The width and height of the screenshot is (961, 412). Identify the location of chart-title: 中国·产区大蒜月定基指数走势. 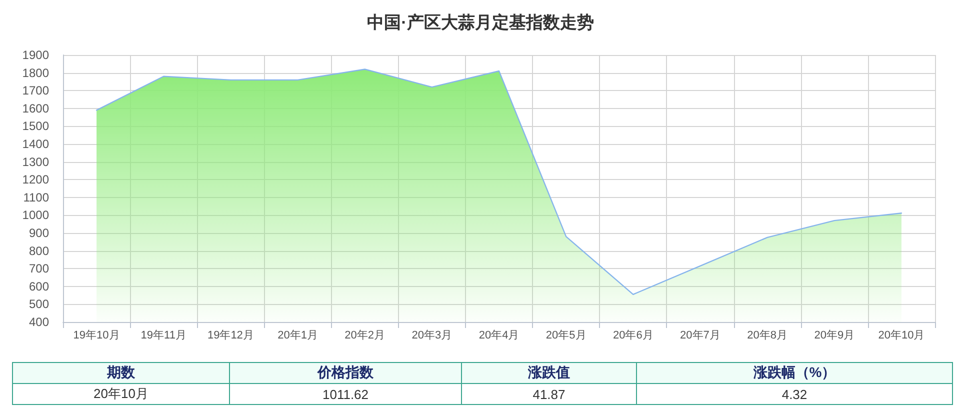
(480, 22).